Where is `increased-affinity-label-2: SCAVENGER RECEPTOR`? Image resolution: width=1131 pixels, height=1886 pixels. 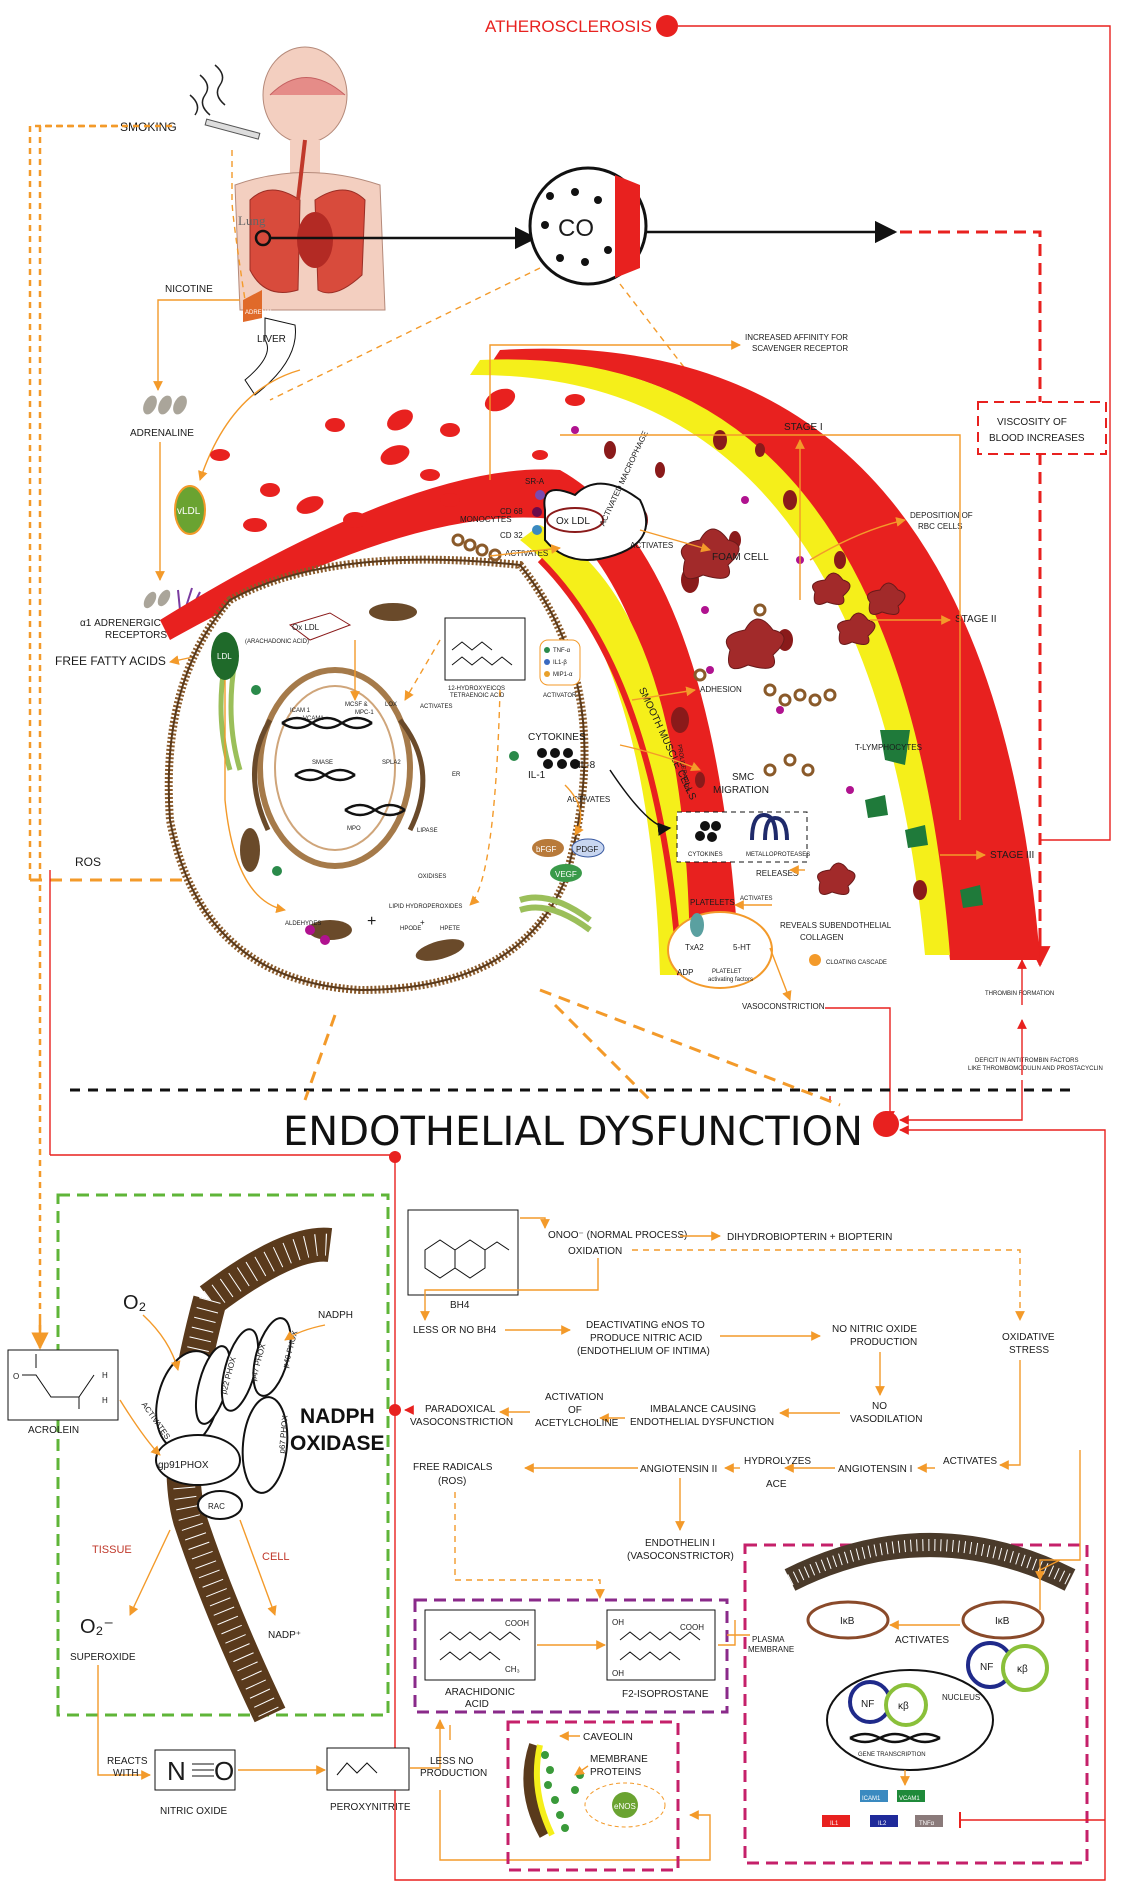
increased-affinity-label-2: SCAVENGER RECEPTOR is located at coordinates (800, 348).